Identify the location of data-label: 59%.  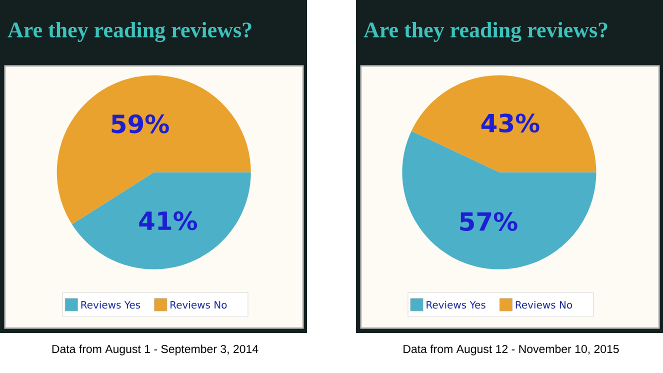
(140, 124).